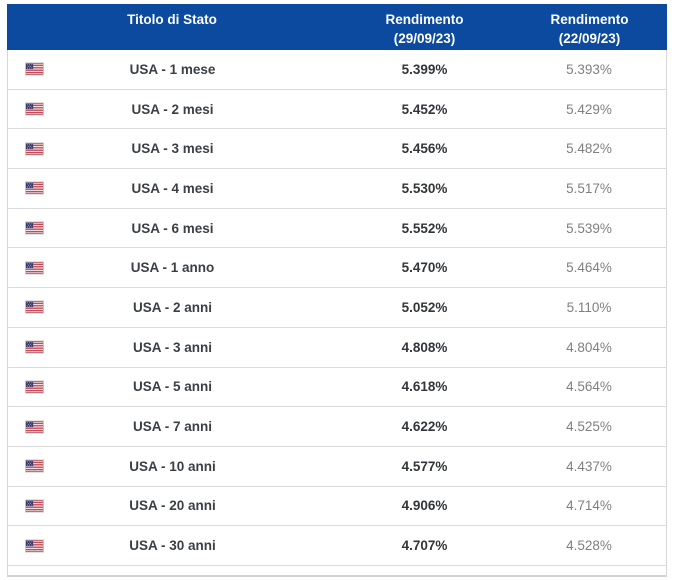 The image size is (676, 580). Describe the element at coordinates (424, 188) in the screenshot. I see `yield-current-value: 5.530%` at that location.